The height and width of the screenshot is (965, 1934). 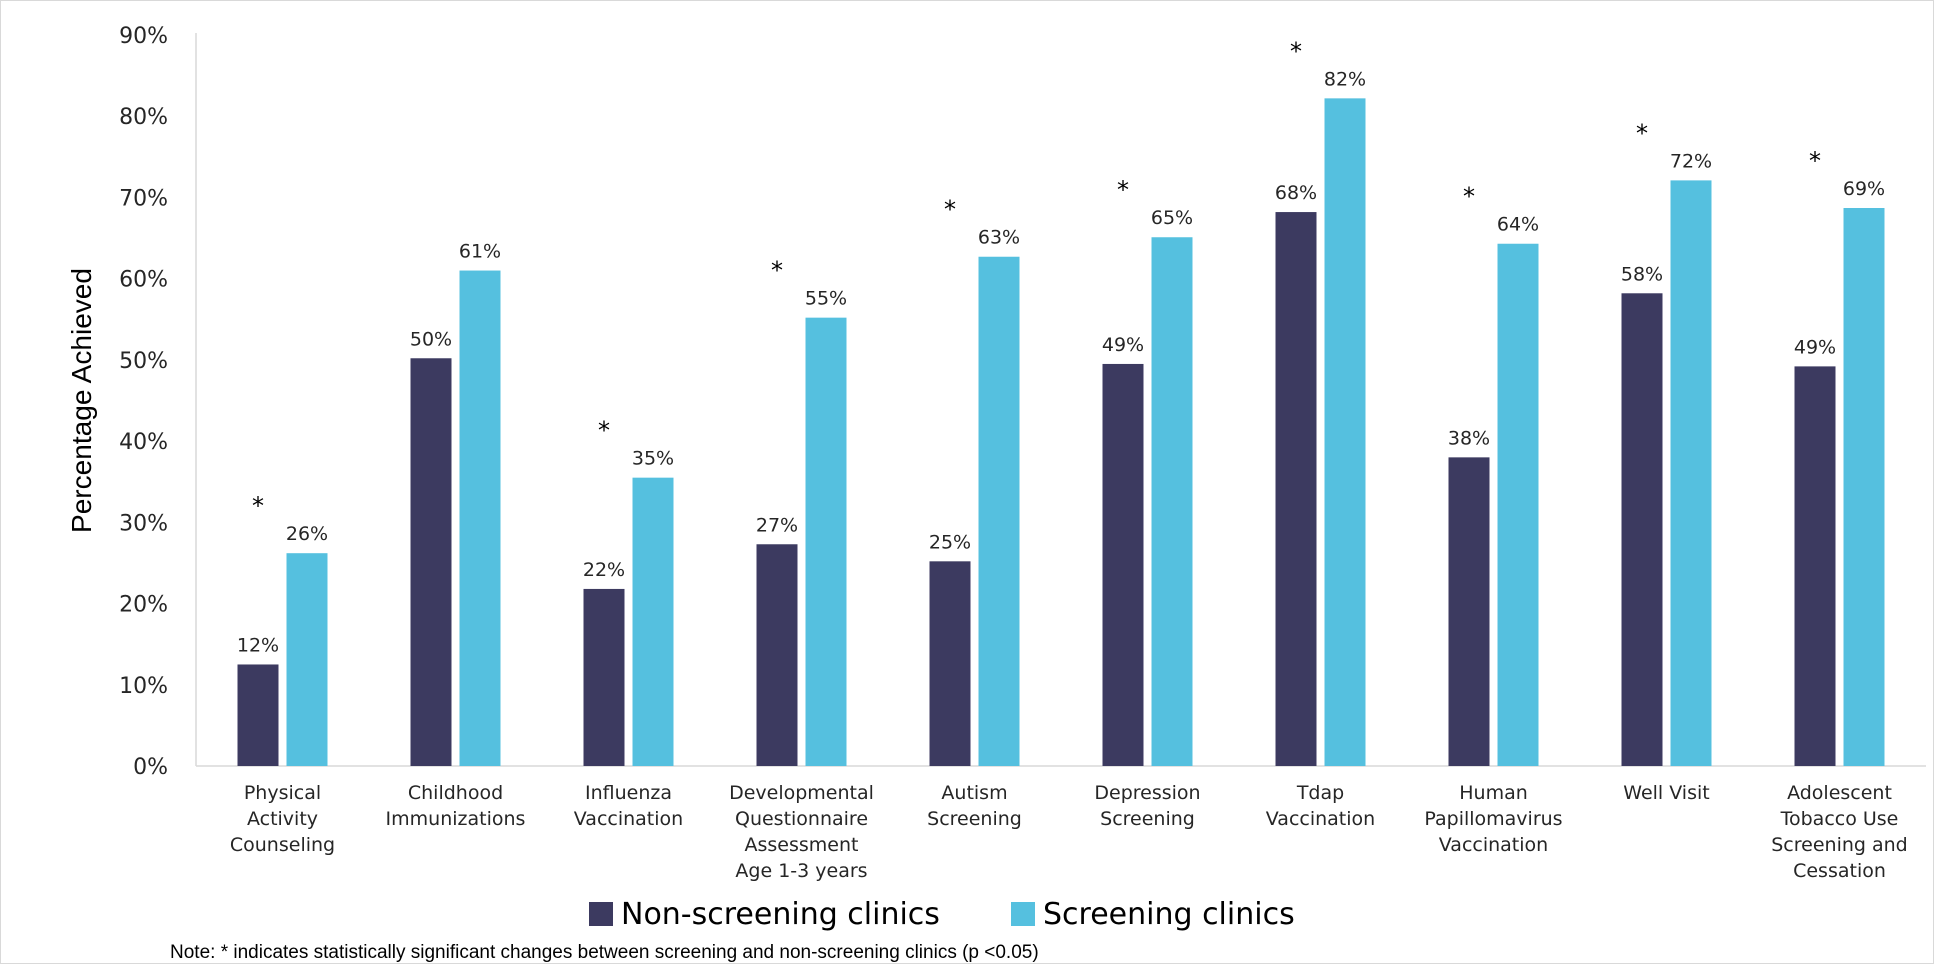 What do you see at coordinates (1691, 161) in the screenshot?
I see `data-label: 72%` at bounding box center [1691, 161].